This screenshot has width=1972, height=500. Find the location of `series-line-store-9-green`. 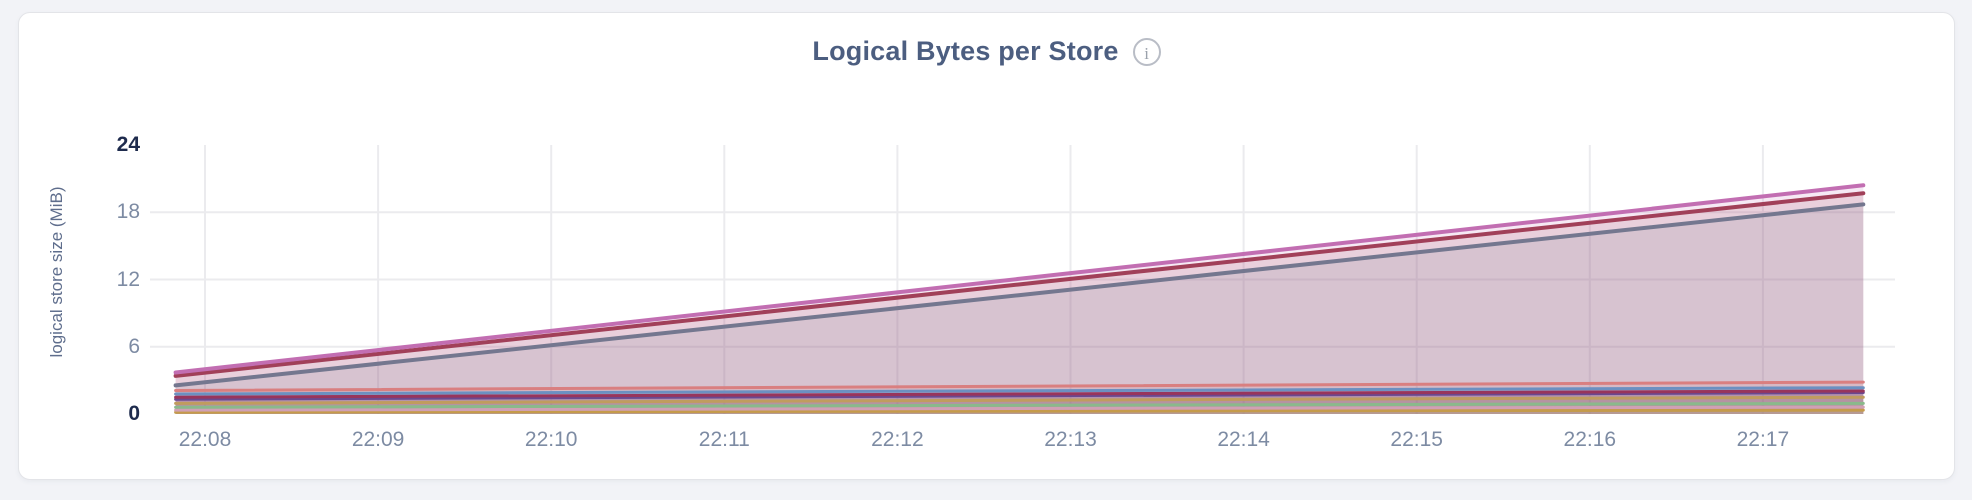

series-line-store-9-green is located at coordinates (1019, 405).